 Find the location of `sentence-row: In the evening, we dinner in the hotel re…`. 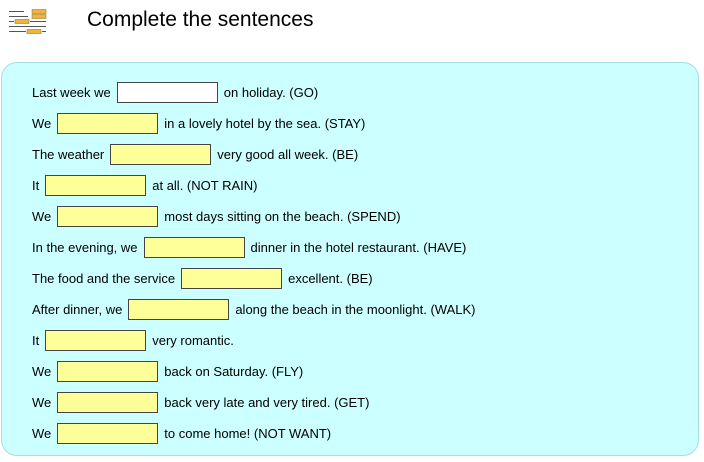

sentence-row: In the evening, we dinner in the hotel re… is located at coordinates (254, 247).